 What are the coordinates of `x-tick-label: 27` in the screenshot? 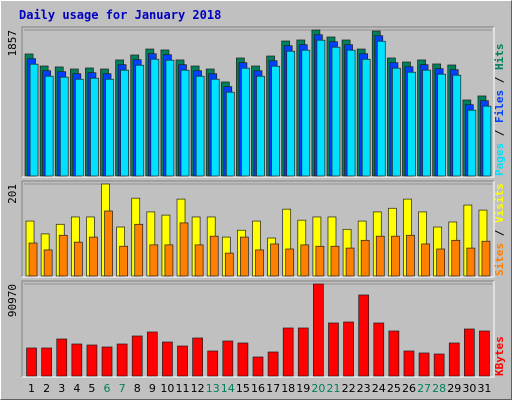 It's located at (424, 388).